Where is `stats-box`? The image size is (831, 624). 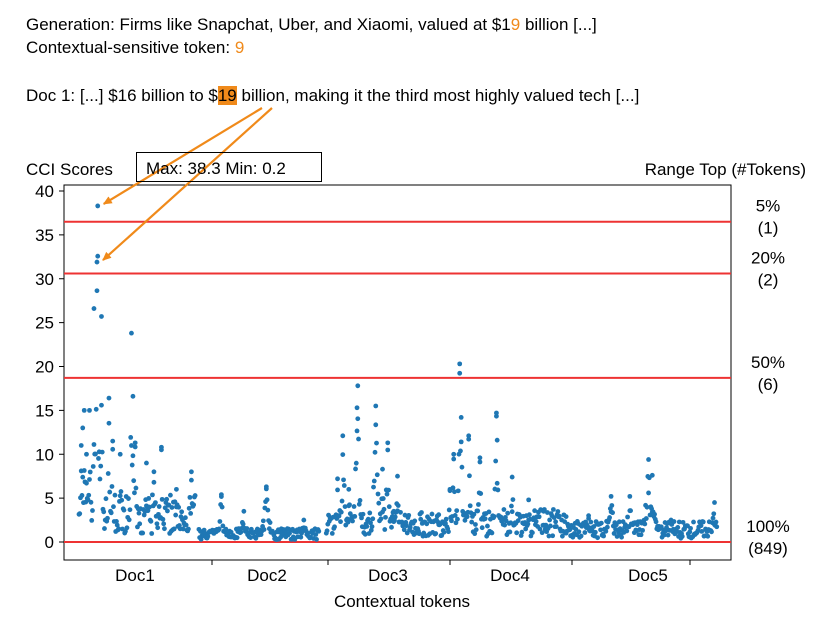
stats-box is located at coordinates (229, 167).